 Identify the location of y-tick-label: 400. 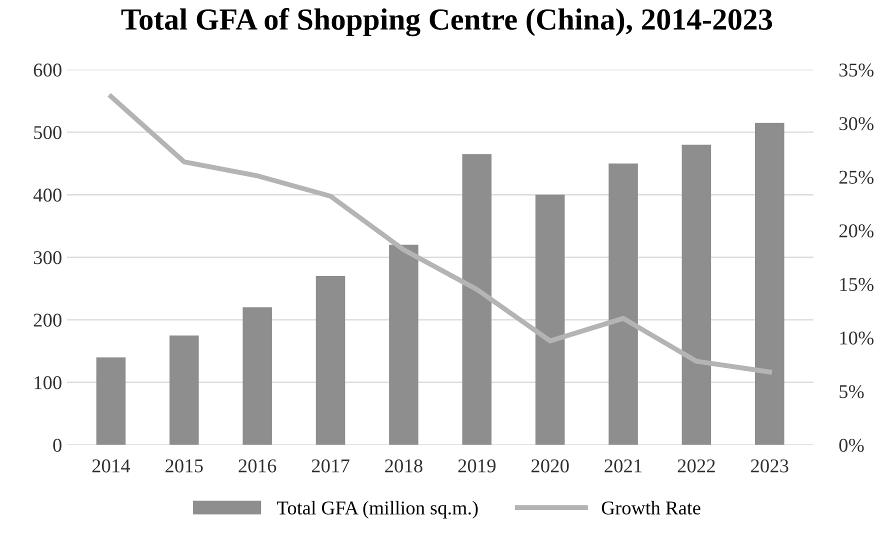
(47, 195).